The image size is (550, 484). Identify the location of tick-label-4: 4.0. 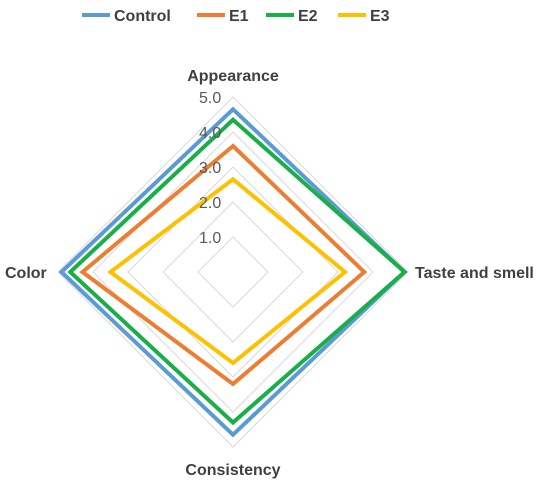
(210, 133).